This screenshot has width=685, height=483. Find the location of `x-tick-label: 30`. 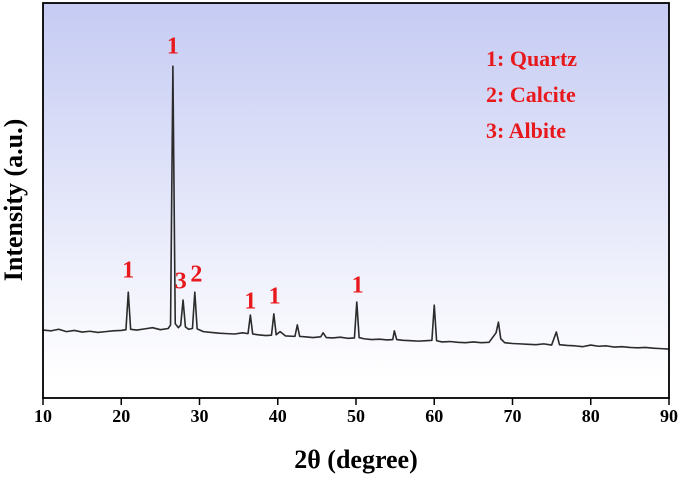

x-tick-label: 30 is located at coordinates (200, 416).